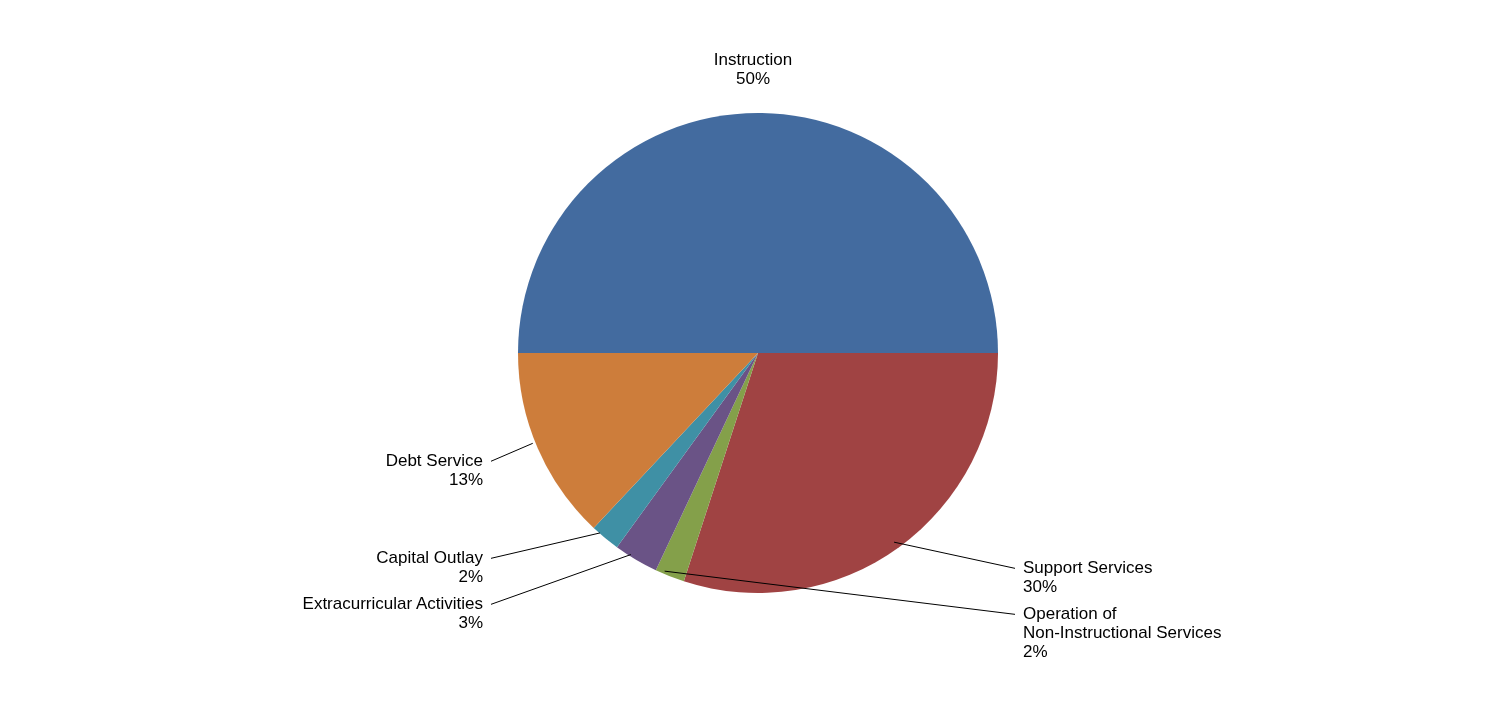  I want to click on data-label: 30%, so click(1040, 587).